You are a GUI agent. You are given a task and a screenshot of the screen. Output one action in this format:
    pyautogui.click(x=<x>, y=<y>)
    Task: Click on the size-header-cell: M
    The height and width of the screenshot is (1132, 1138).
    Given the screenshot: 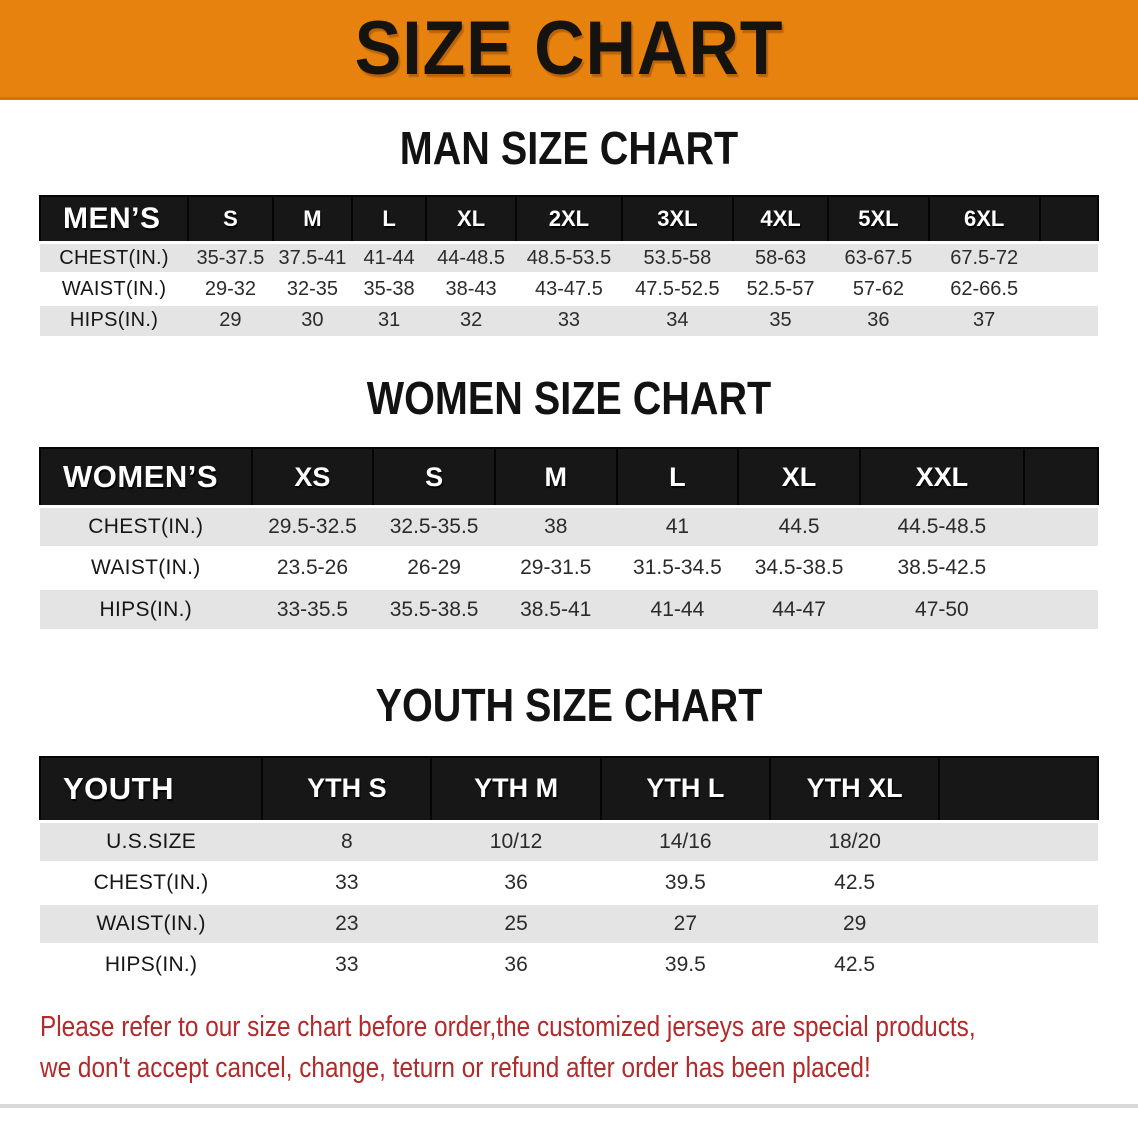 What is the action you would take?
    pyautogui.click(x=555, y=477)
    